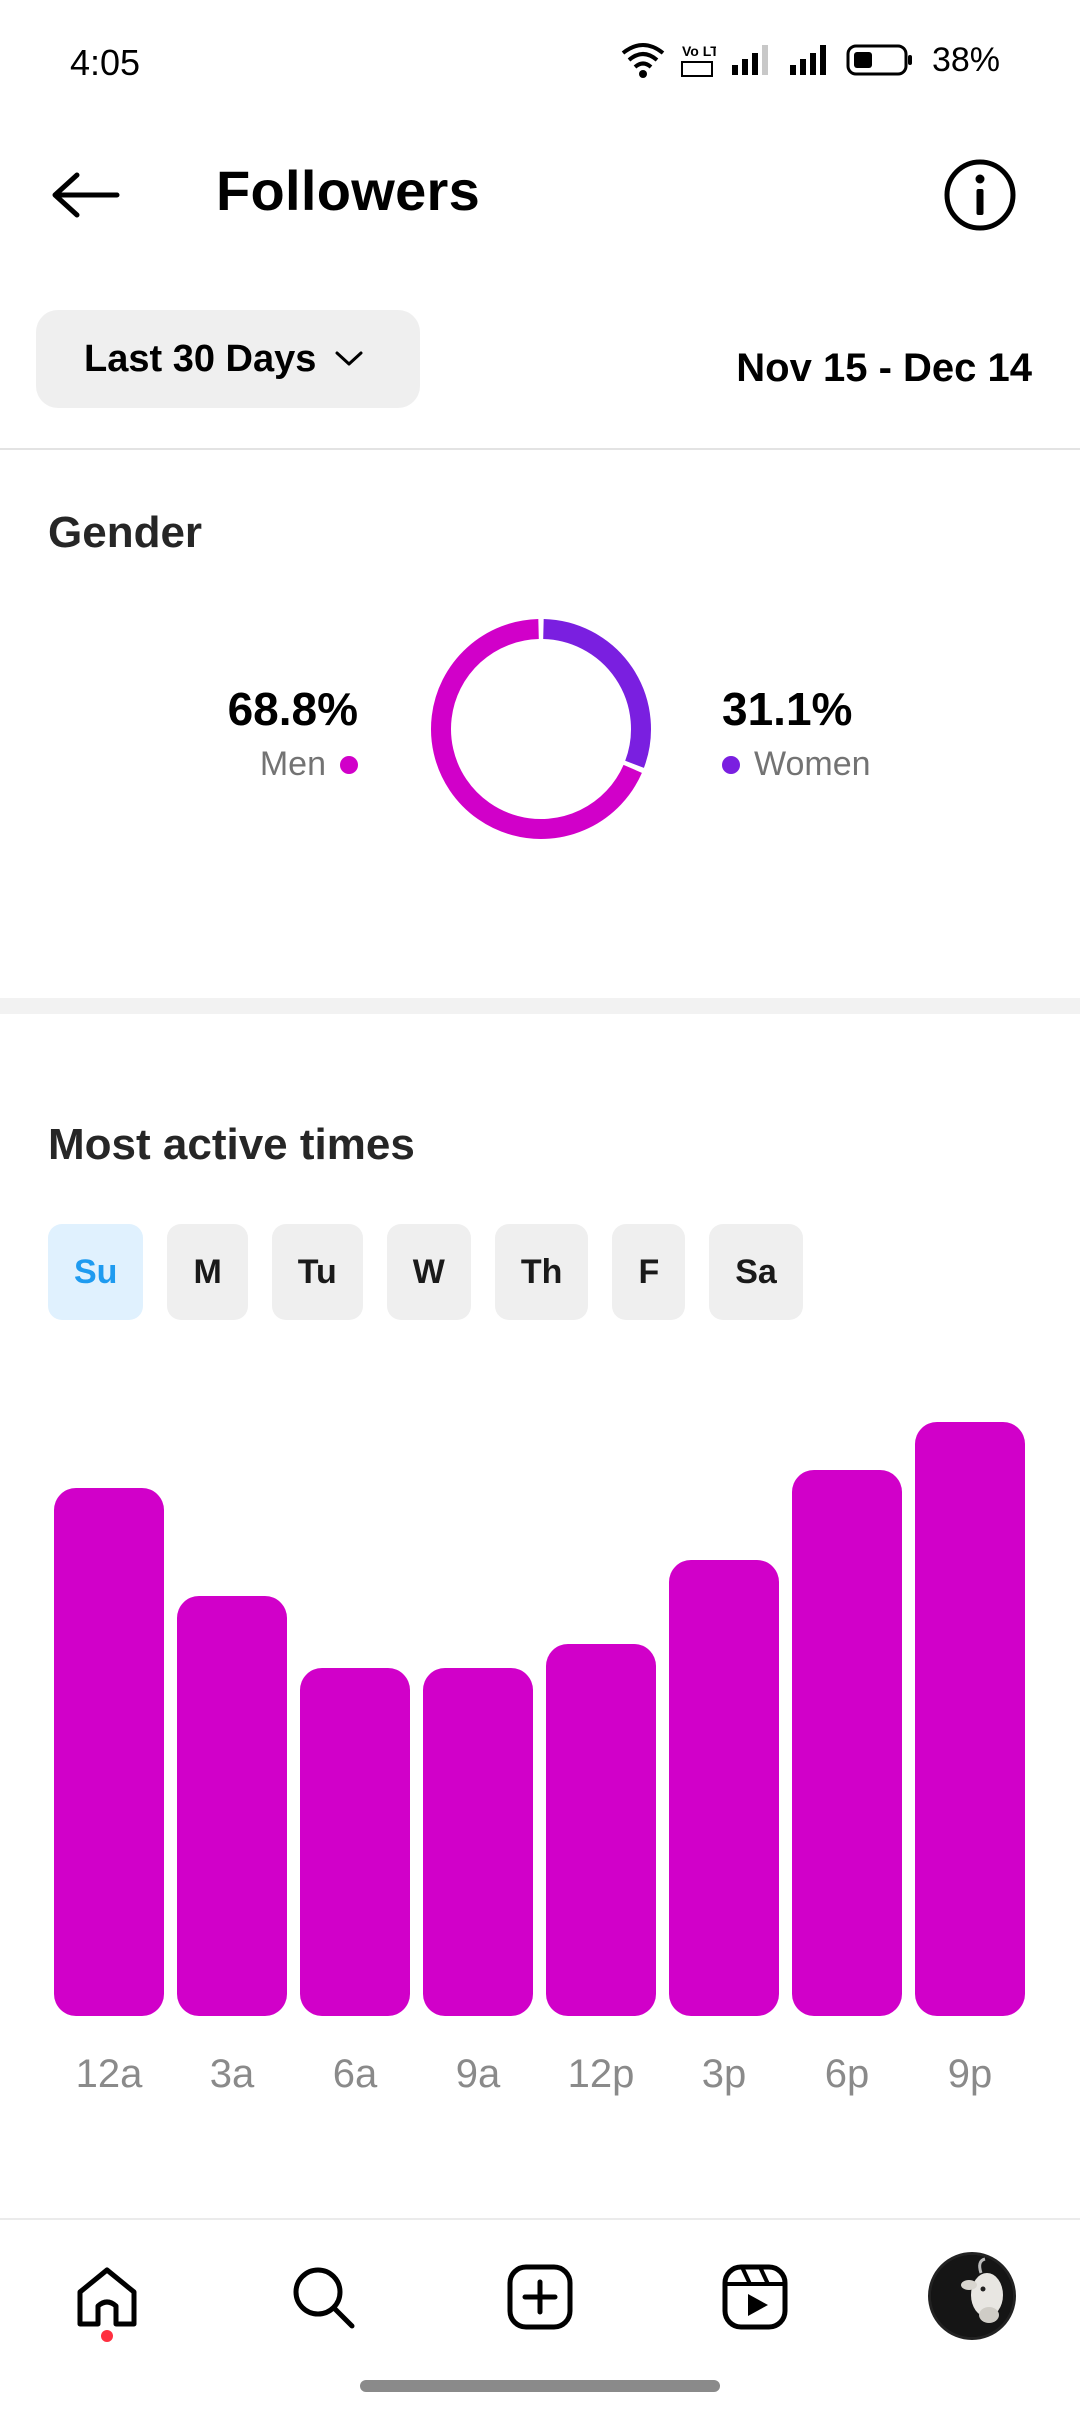 This screenshot has height=2412, width=1080. Describe the element at coordinates (879, 60) in the screenshot. I see `battery-icon` at that location.